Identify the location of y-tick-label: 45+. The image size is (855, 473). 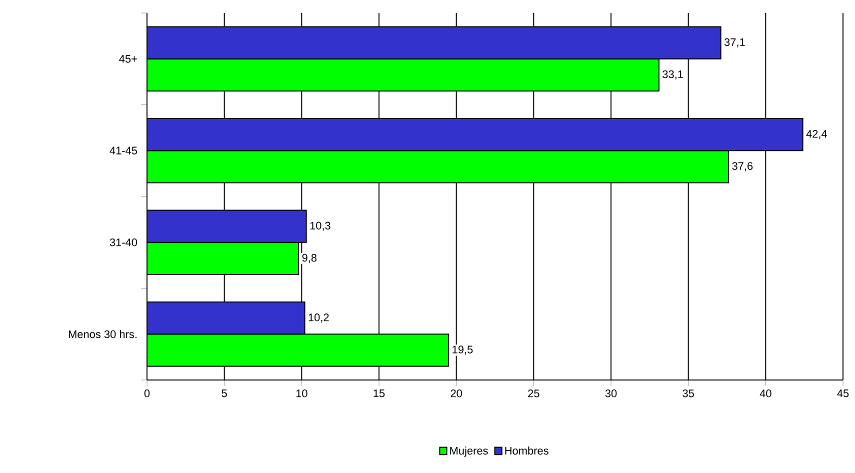
(128, 59).